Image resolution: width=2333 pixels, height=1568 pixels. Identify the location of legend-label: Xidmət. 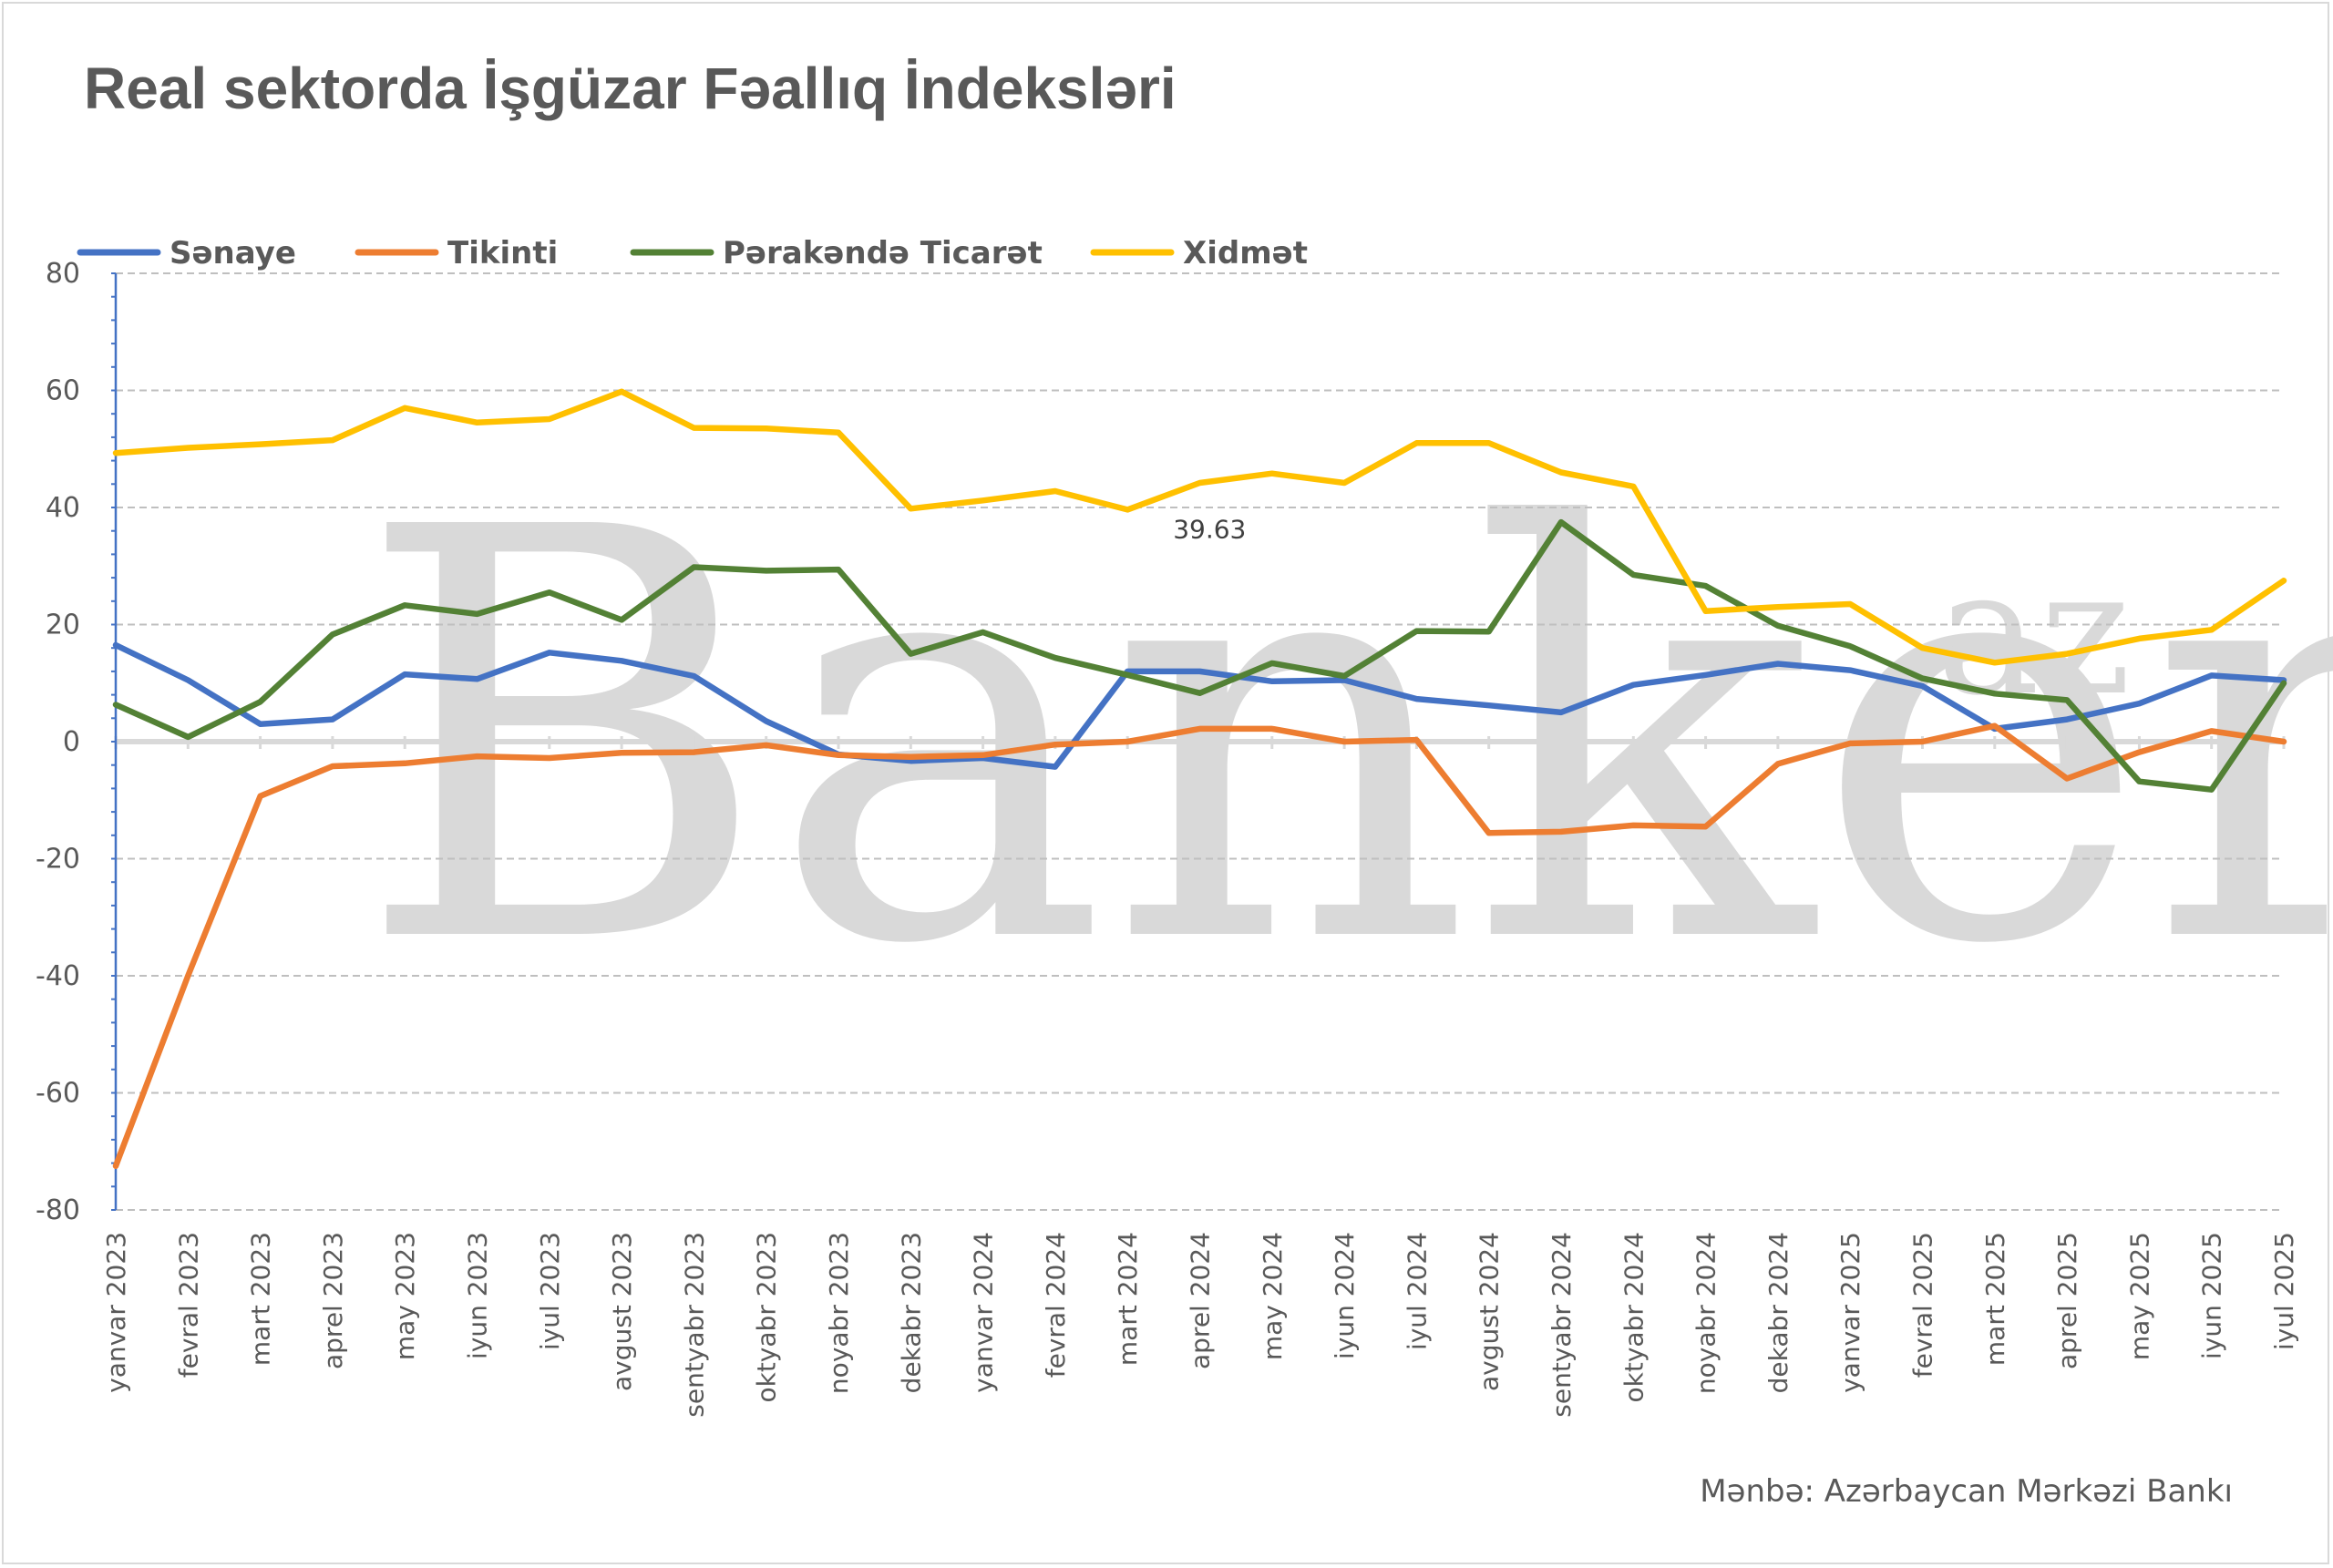
(1245, 253).